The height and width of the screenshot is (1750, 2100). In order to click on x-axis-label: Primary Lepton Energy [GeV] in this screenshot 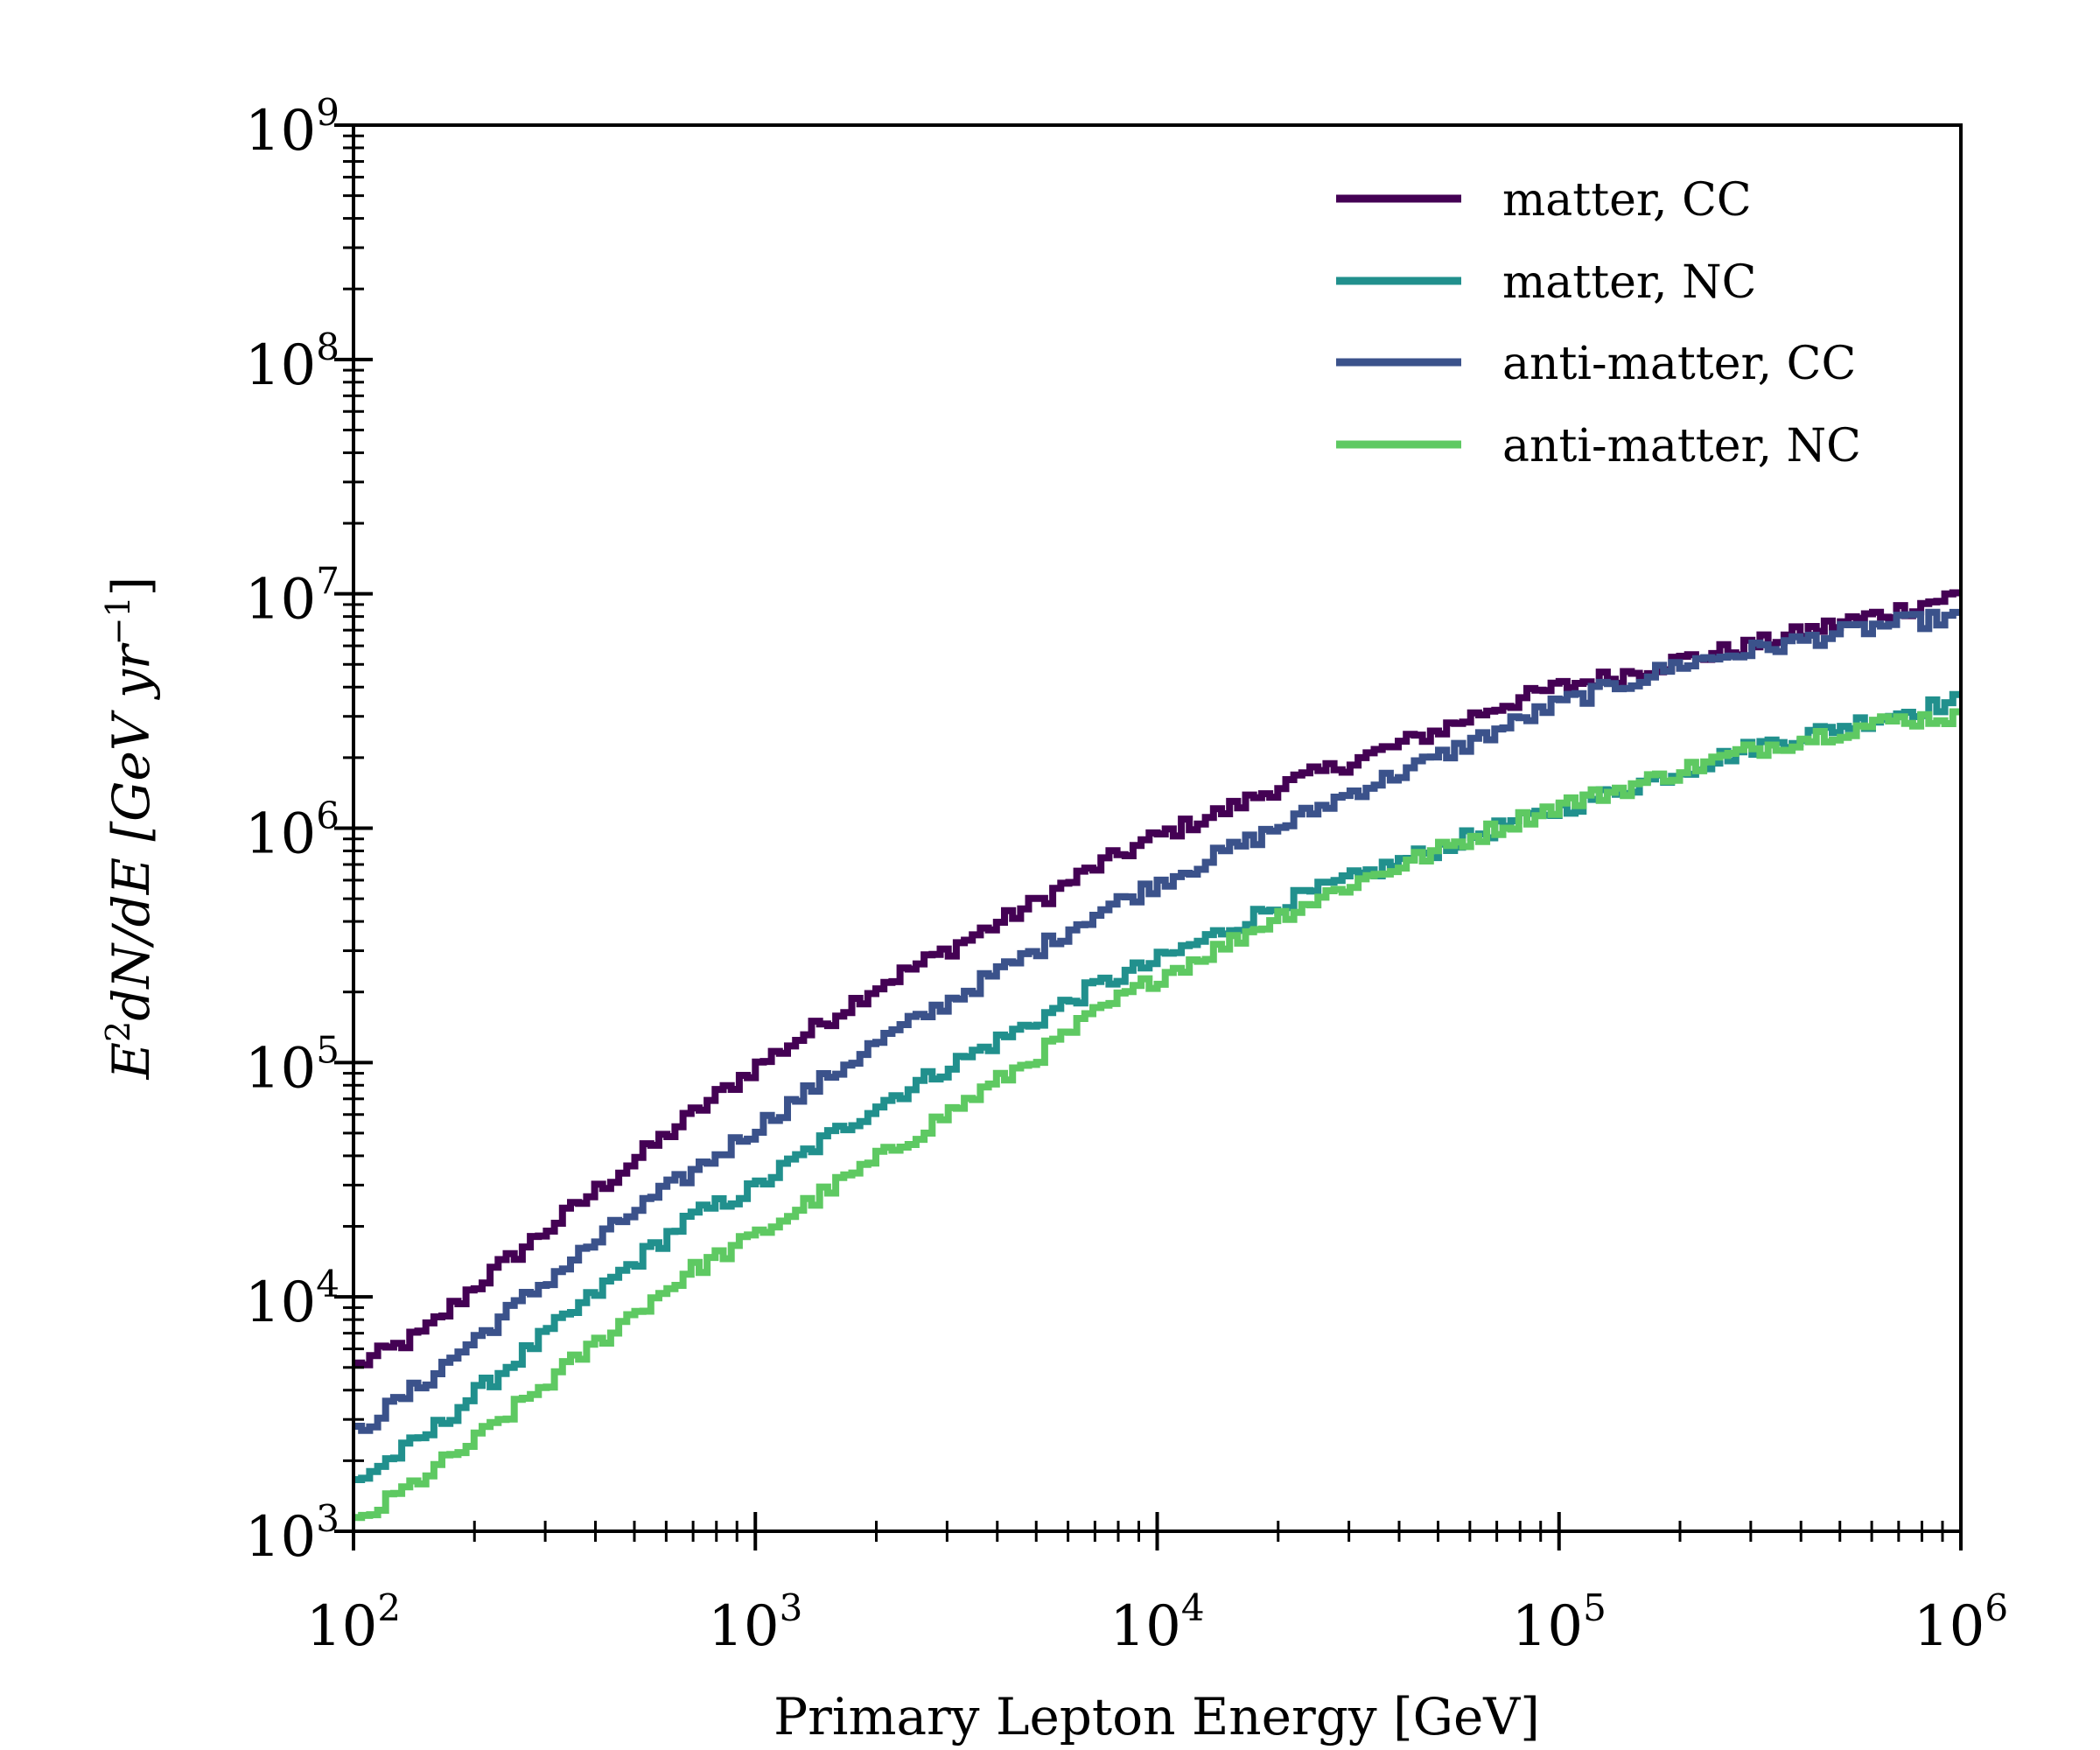, I will do `click(1157, 1716)`.